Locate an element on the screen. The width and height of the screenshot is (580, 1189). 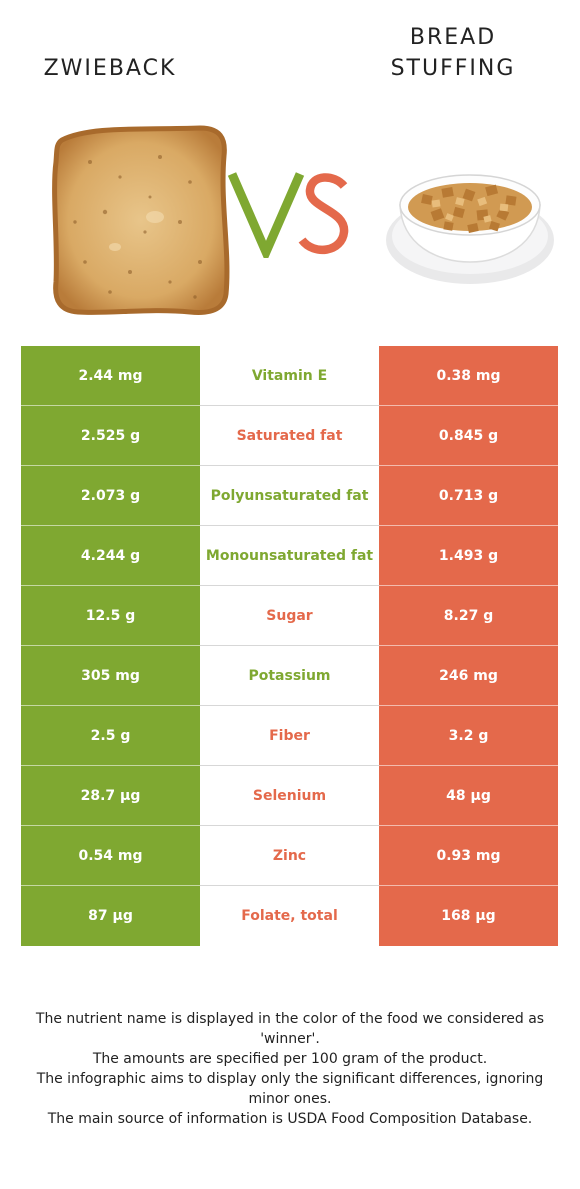
right-value-cell: 8.27 g is located at coordinates (468, 616).